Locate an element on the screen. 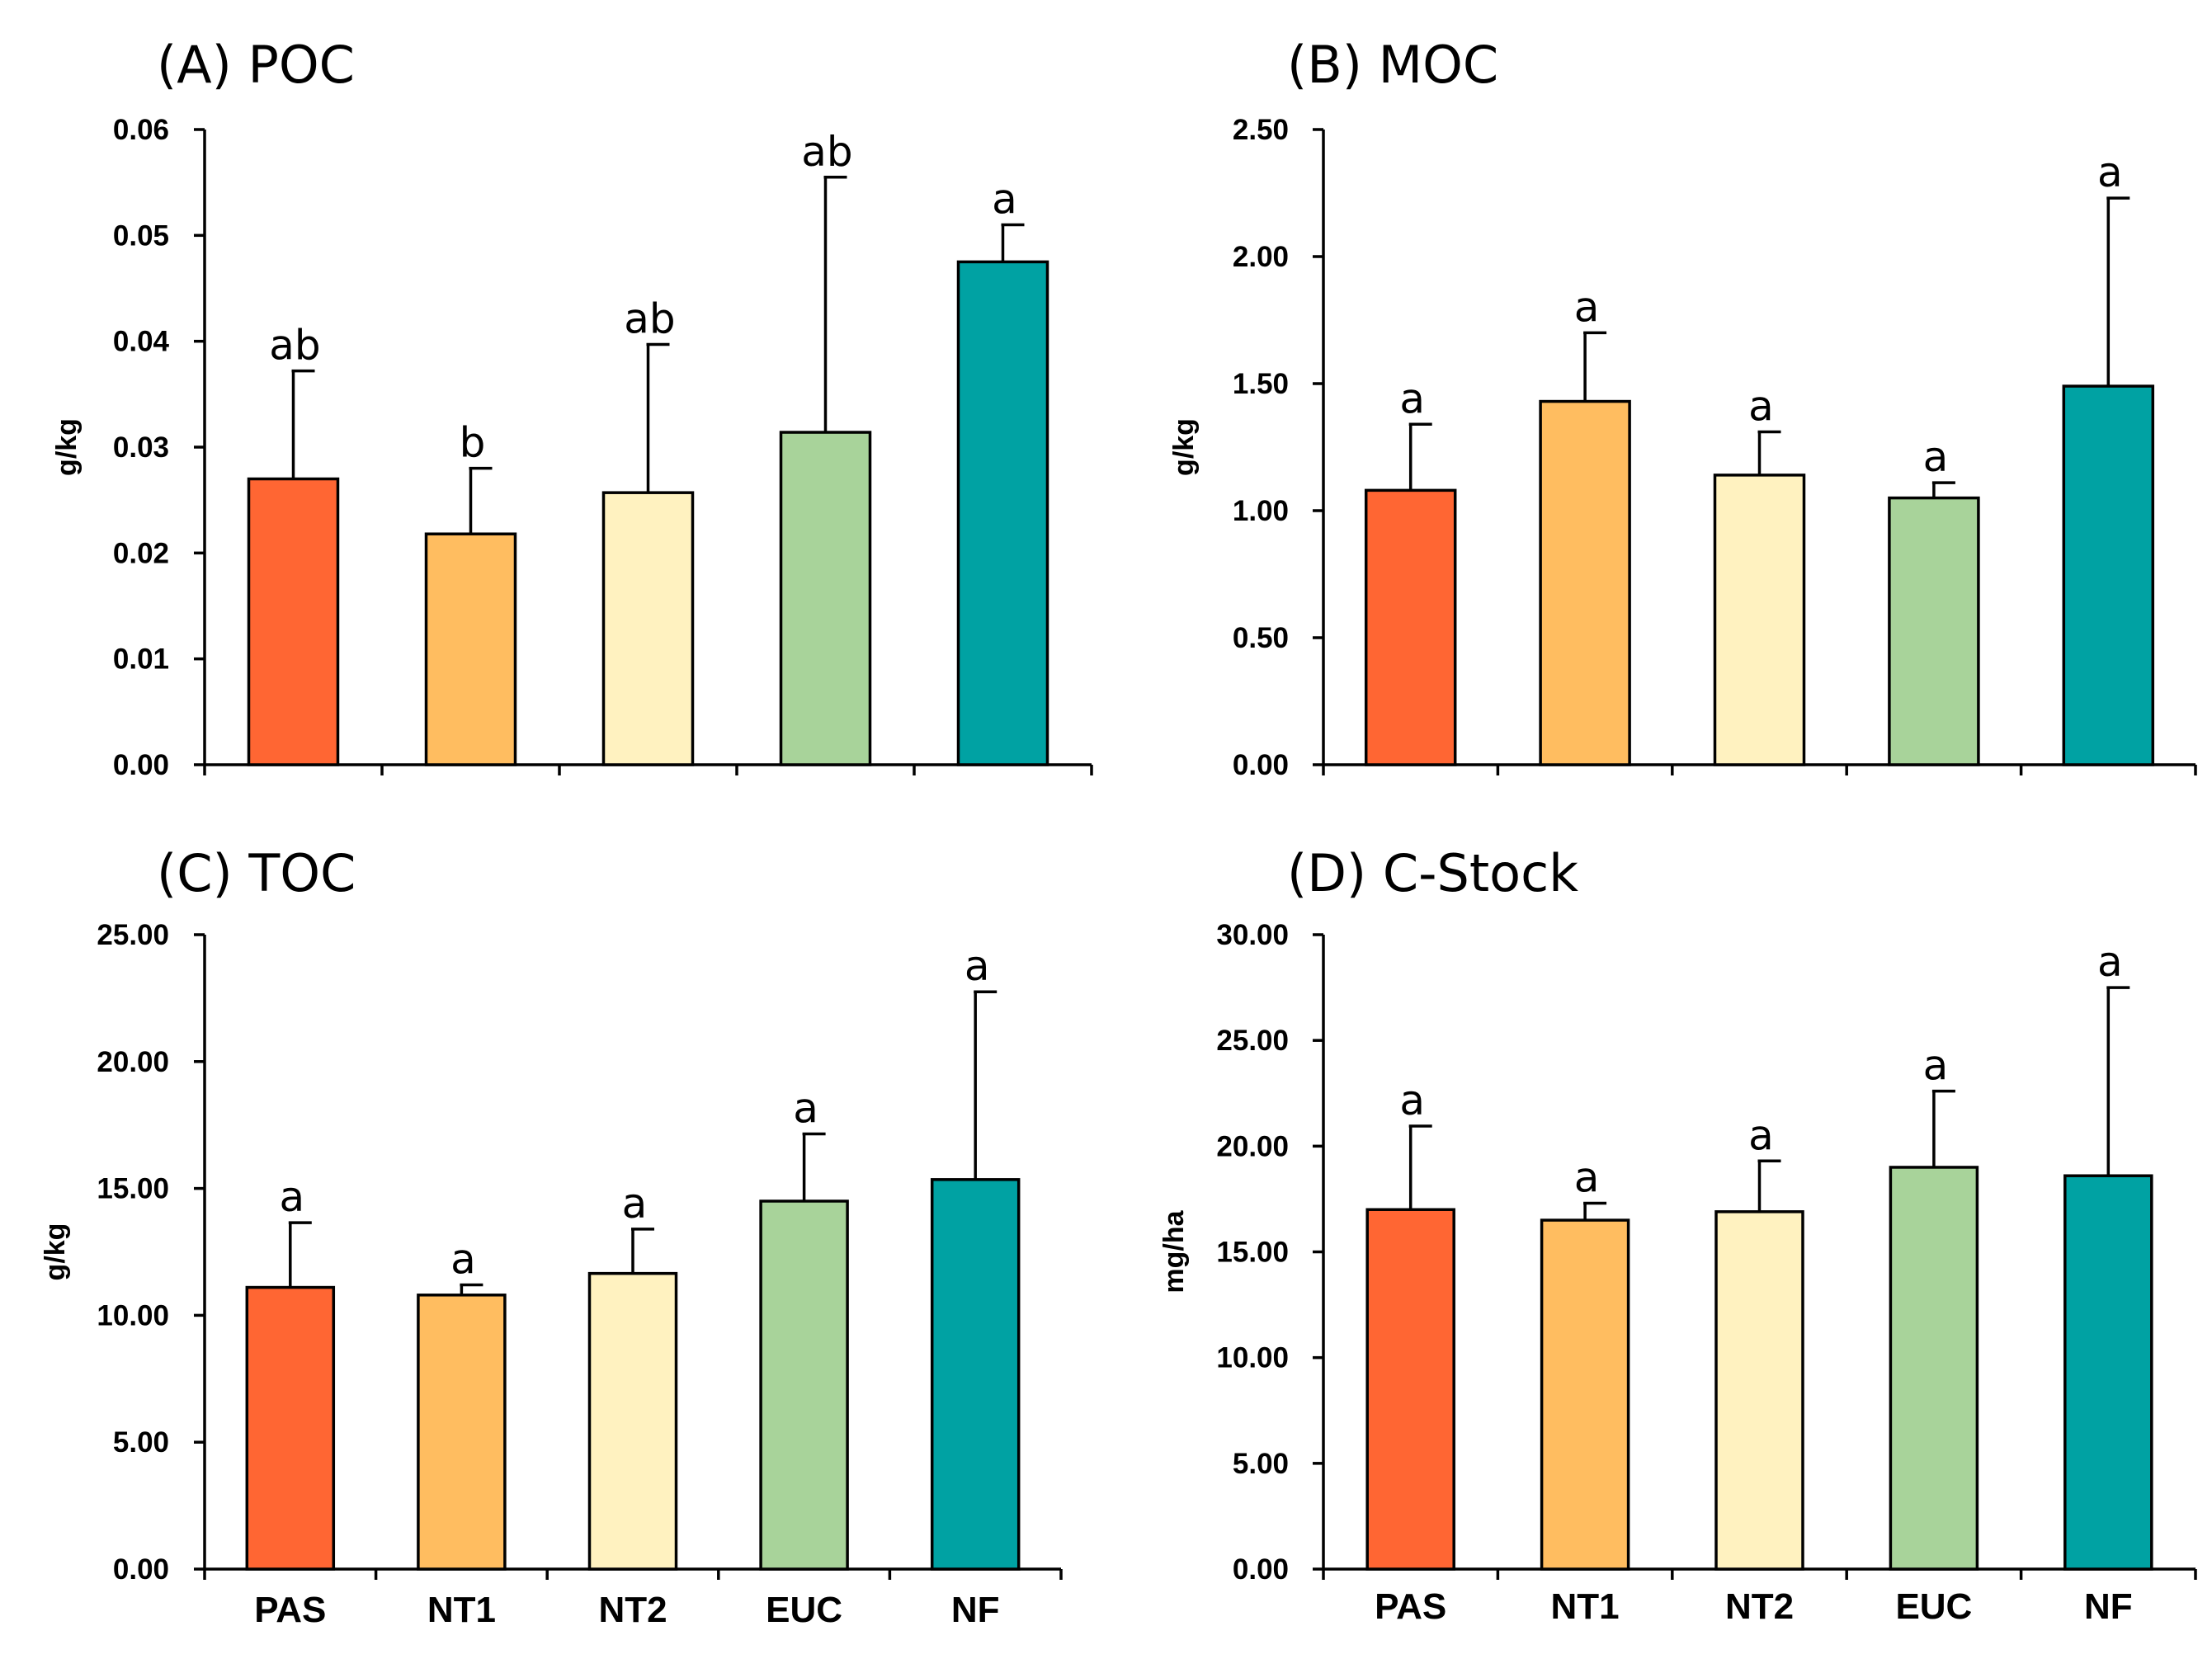  panel-a-y-axis-label: g/kg is located at coordinates (67, 447).